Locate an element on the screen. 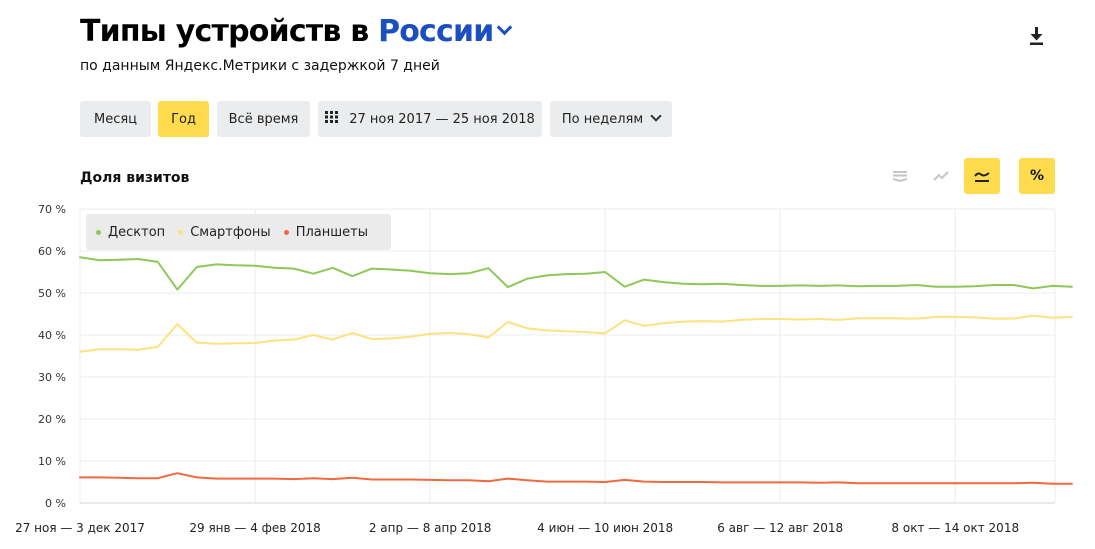 The width and height of the screenshot is (1095, 549). stacked-area-mode-button is located at coordinates (900, 176).